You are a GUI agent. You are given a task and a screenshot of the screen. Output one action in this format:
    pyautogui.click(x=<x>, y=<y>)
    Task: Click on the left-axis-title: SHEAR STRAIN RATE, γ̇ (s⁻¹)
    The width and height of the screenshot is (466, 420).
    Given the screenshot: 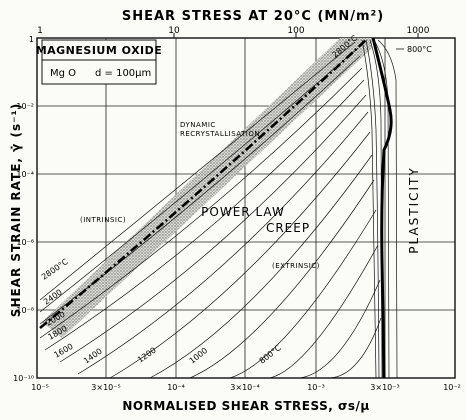 What is the action you would take?
    pyautogui.click(x=16, y=210)
    